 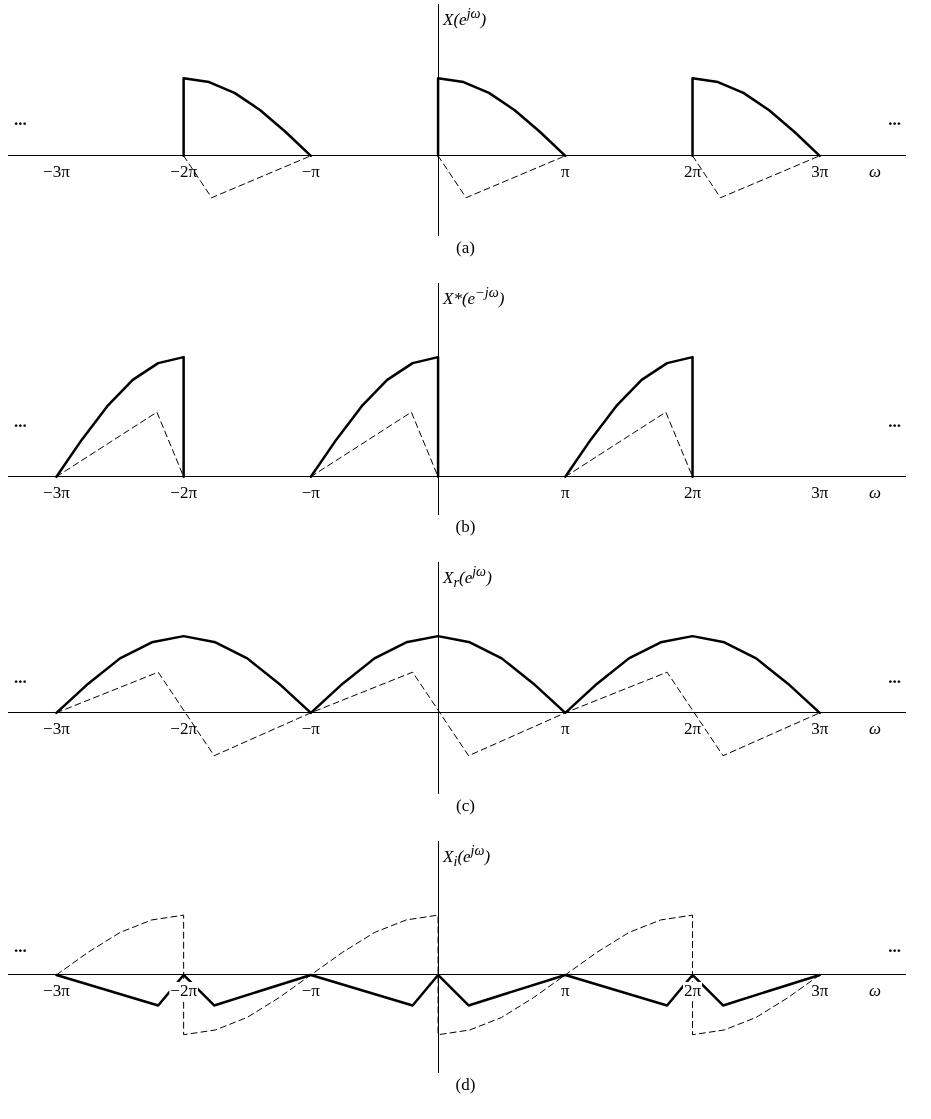 What do you see at coordinates (465, 248) in the screenshot?
I see `text: (a)` at bounding box center [465, 248].